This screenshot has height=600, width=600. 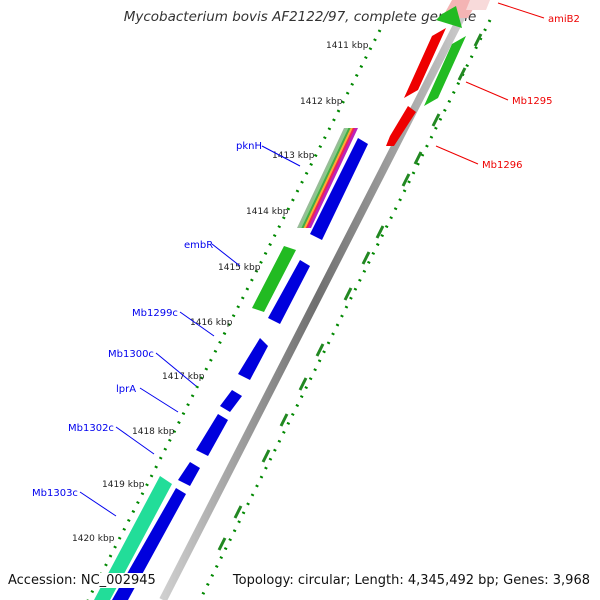 I want to click on mb1303c-feature, so click(x=133, y=538).